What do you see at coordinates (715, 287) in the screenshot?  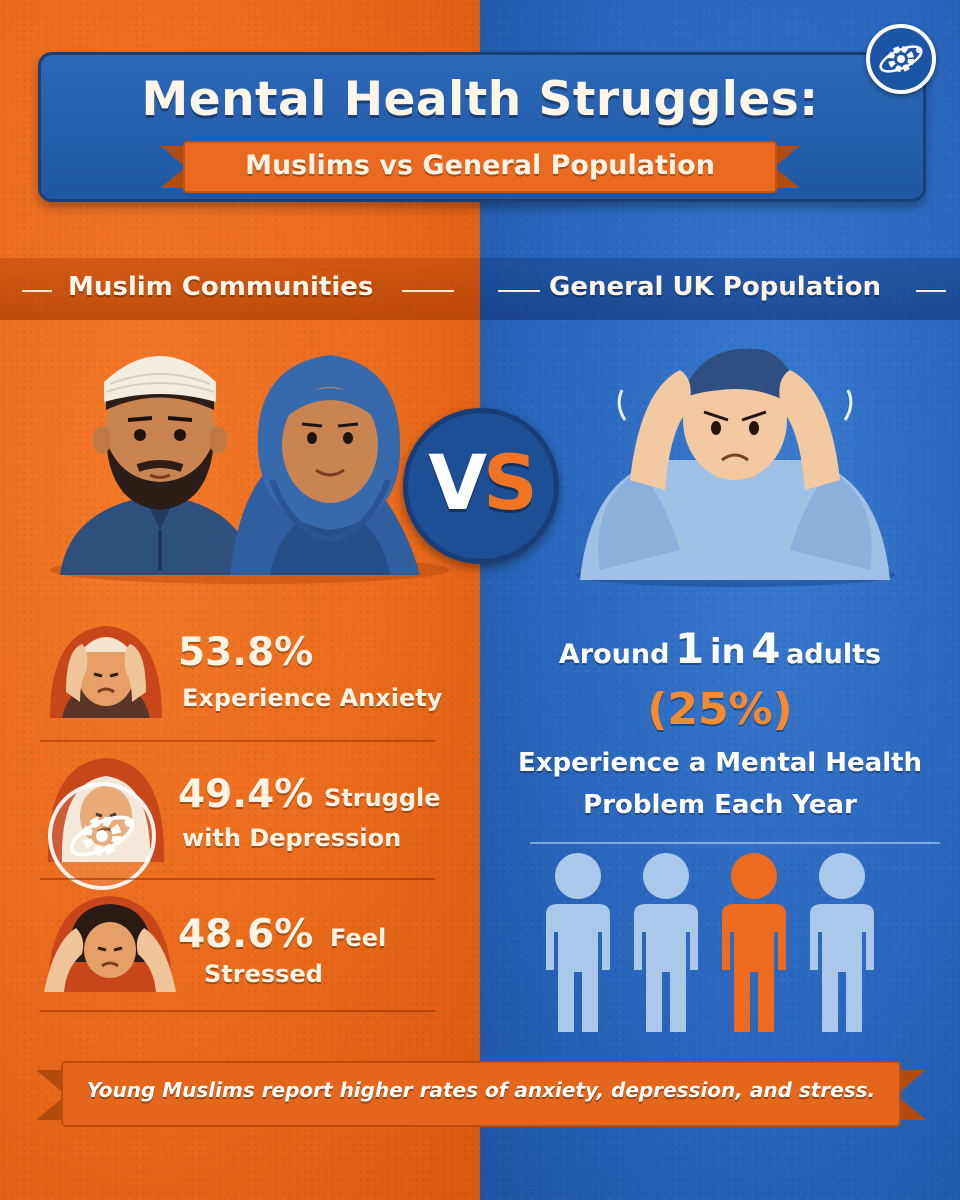 I see `right-section-heading: General UK Population` at bounding box center [715, 287].